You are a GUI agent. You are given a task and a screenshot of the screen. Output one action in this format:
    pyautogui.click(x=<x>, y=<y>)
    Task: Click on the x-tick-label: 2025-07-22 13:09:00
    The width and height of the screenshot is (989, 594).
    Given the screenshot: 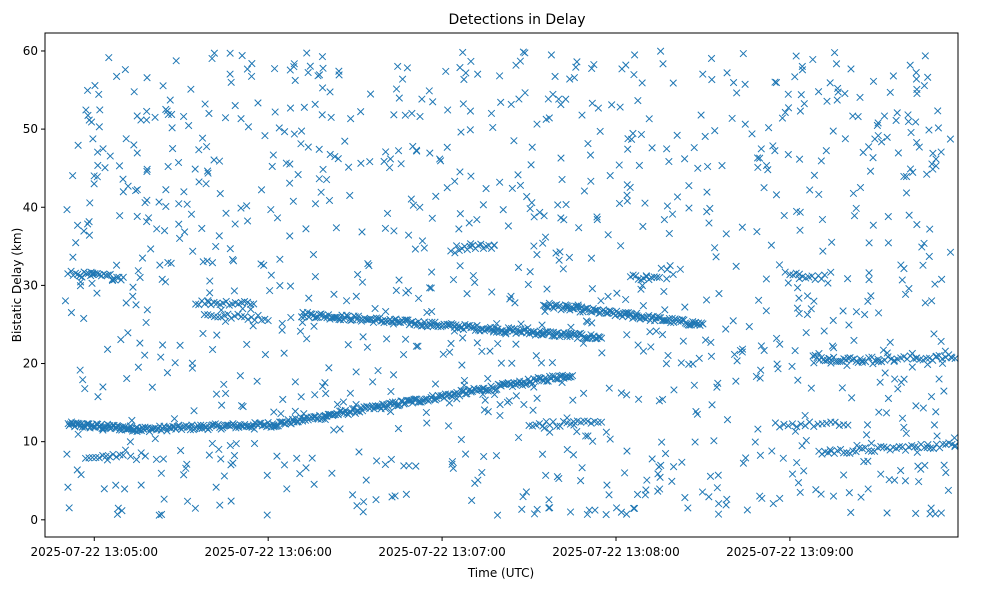 What is the action you would take?
    pyautogui.click(x=789, y=552)
    